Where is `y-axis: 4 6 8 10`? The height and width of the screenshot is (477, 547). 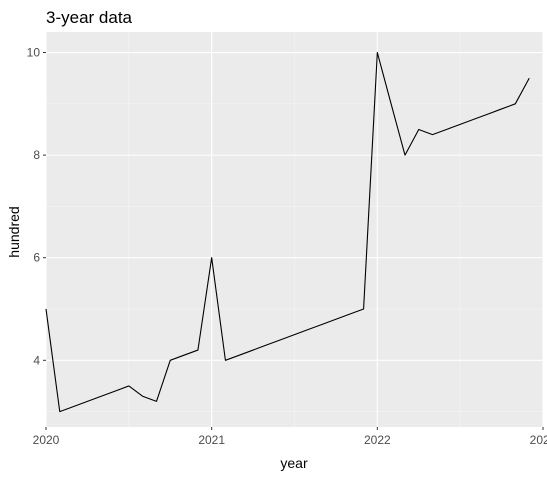
y-axis: 4 6 8 10 is located at coordinates (36, 206).